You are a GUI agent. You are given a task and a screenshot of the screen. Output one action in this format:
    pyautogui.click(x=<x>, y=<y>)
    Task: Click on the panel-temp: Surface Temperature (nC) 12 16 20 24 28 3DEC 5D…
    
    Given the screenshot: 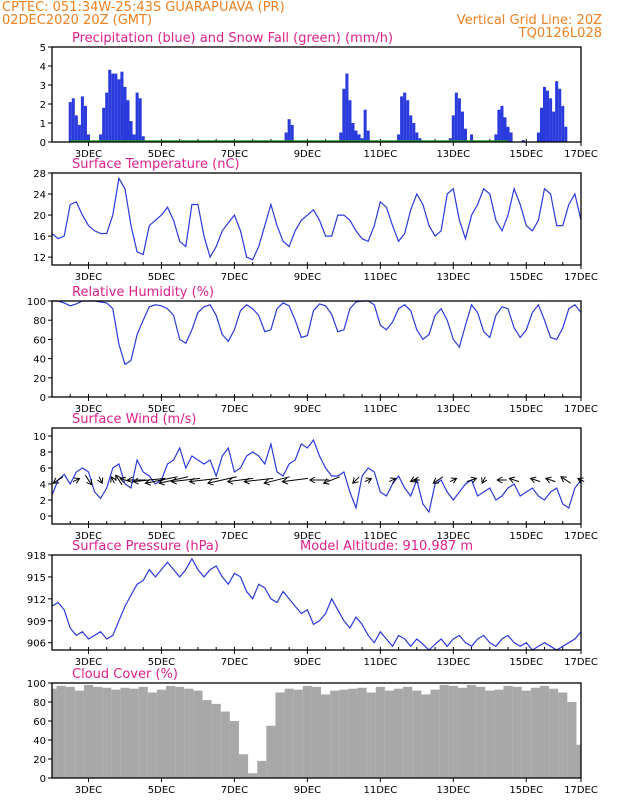 What is the action you would take?
    pyautogui.click(x=315, y=220)
    